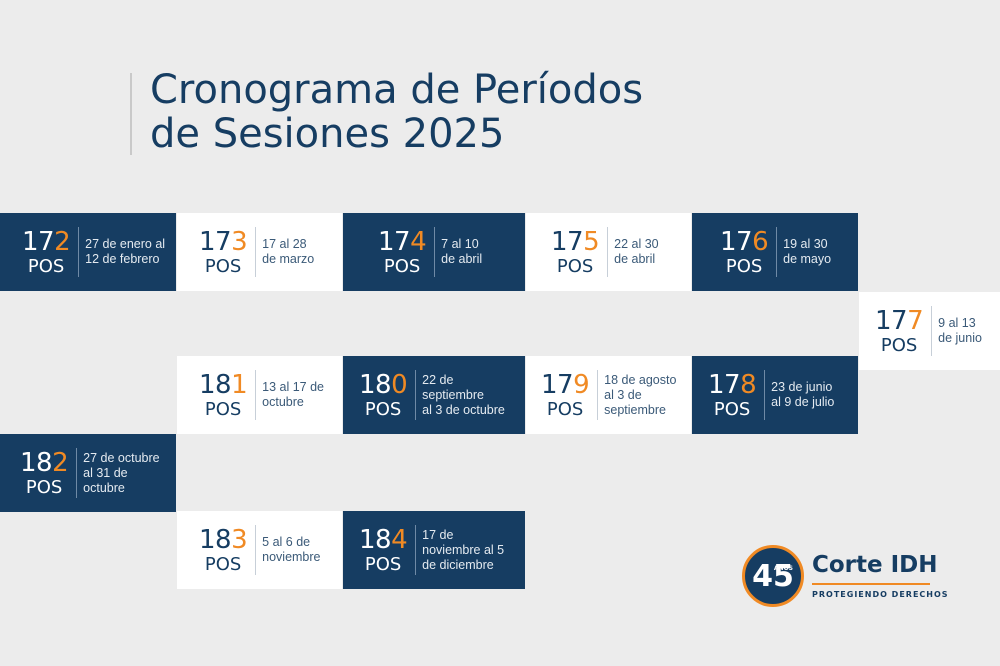  I want to click on session-code: 182 POS, so click(44, 472).